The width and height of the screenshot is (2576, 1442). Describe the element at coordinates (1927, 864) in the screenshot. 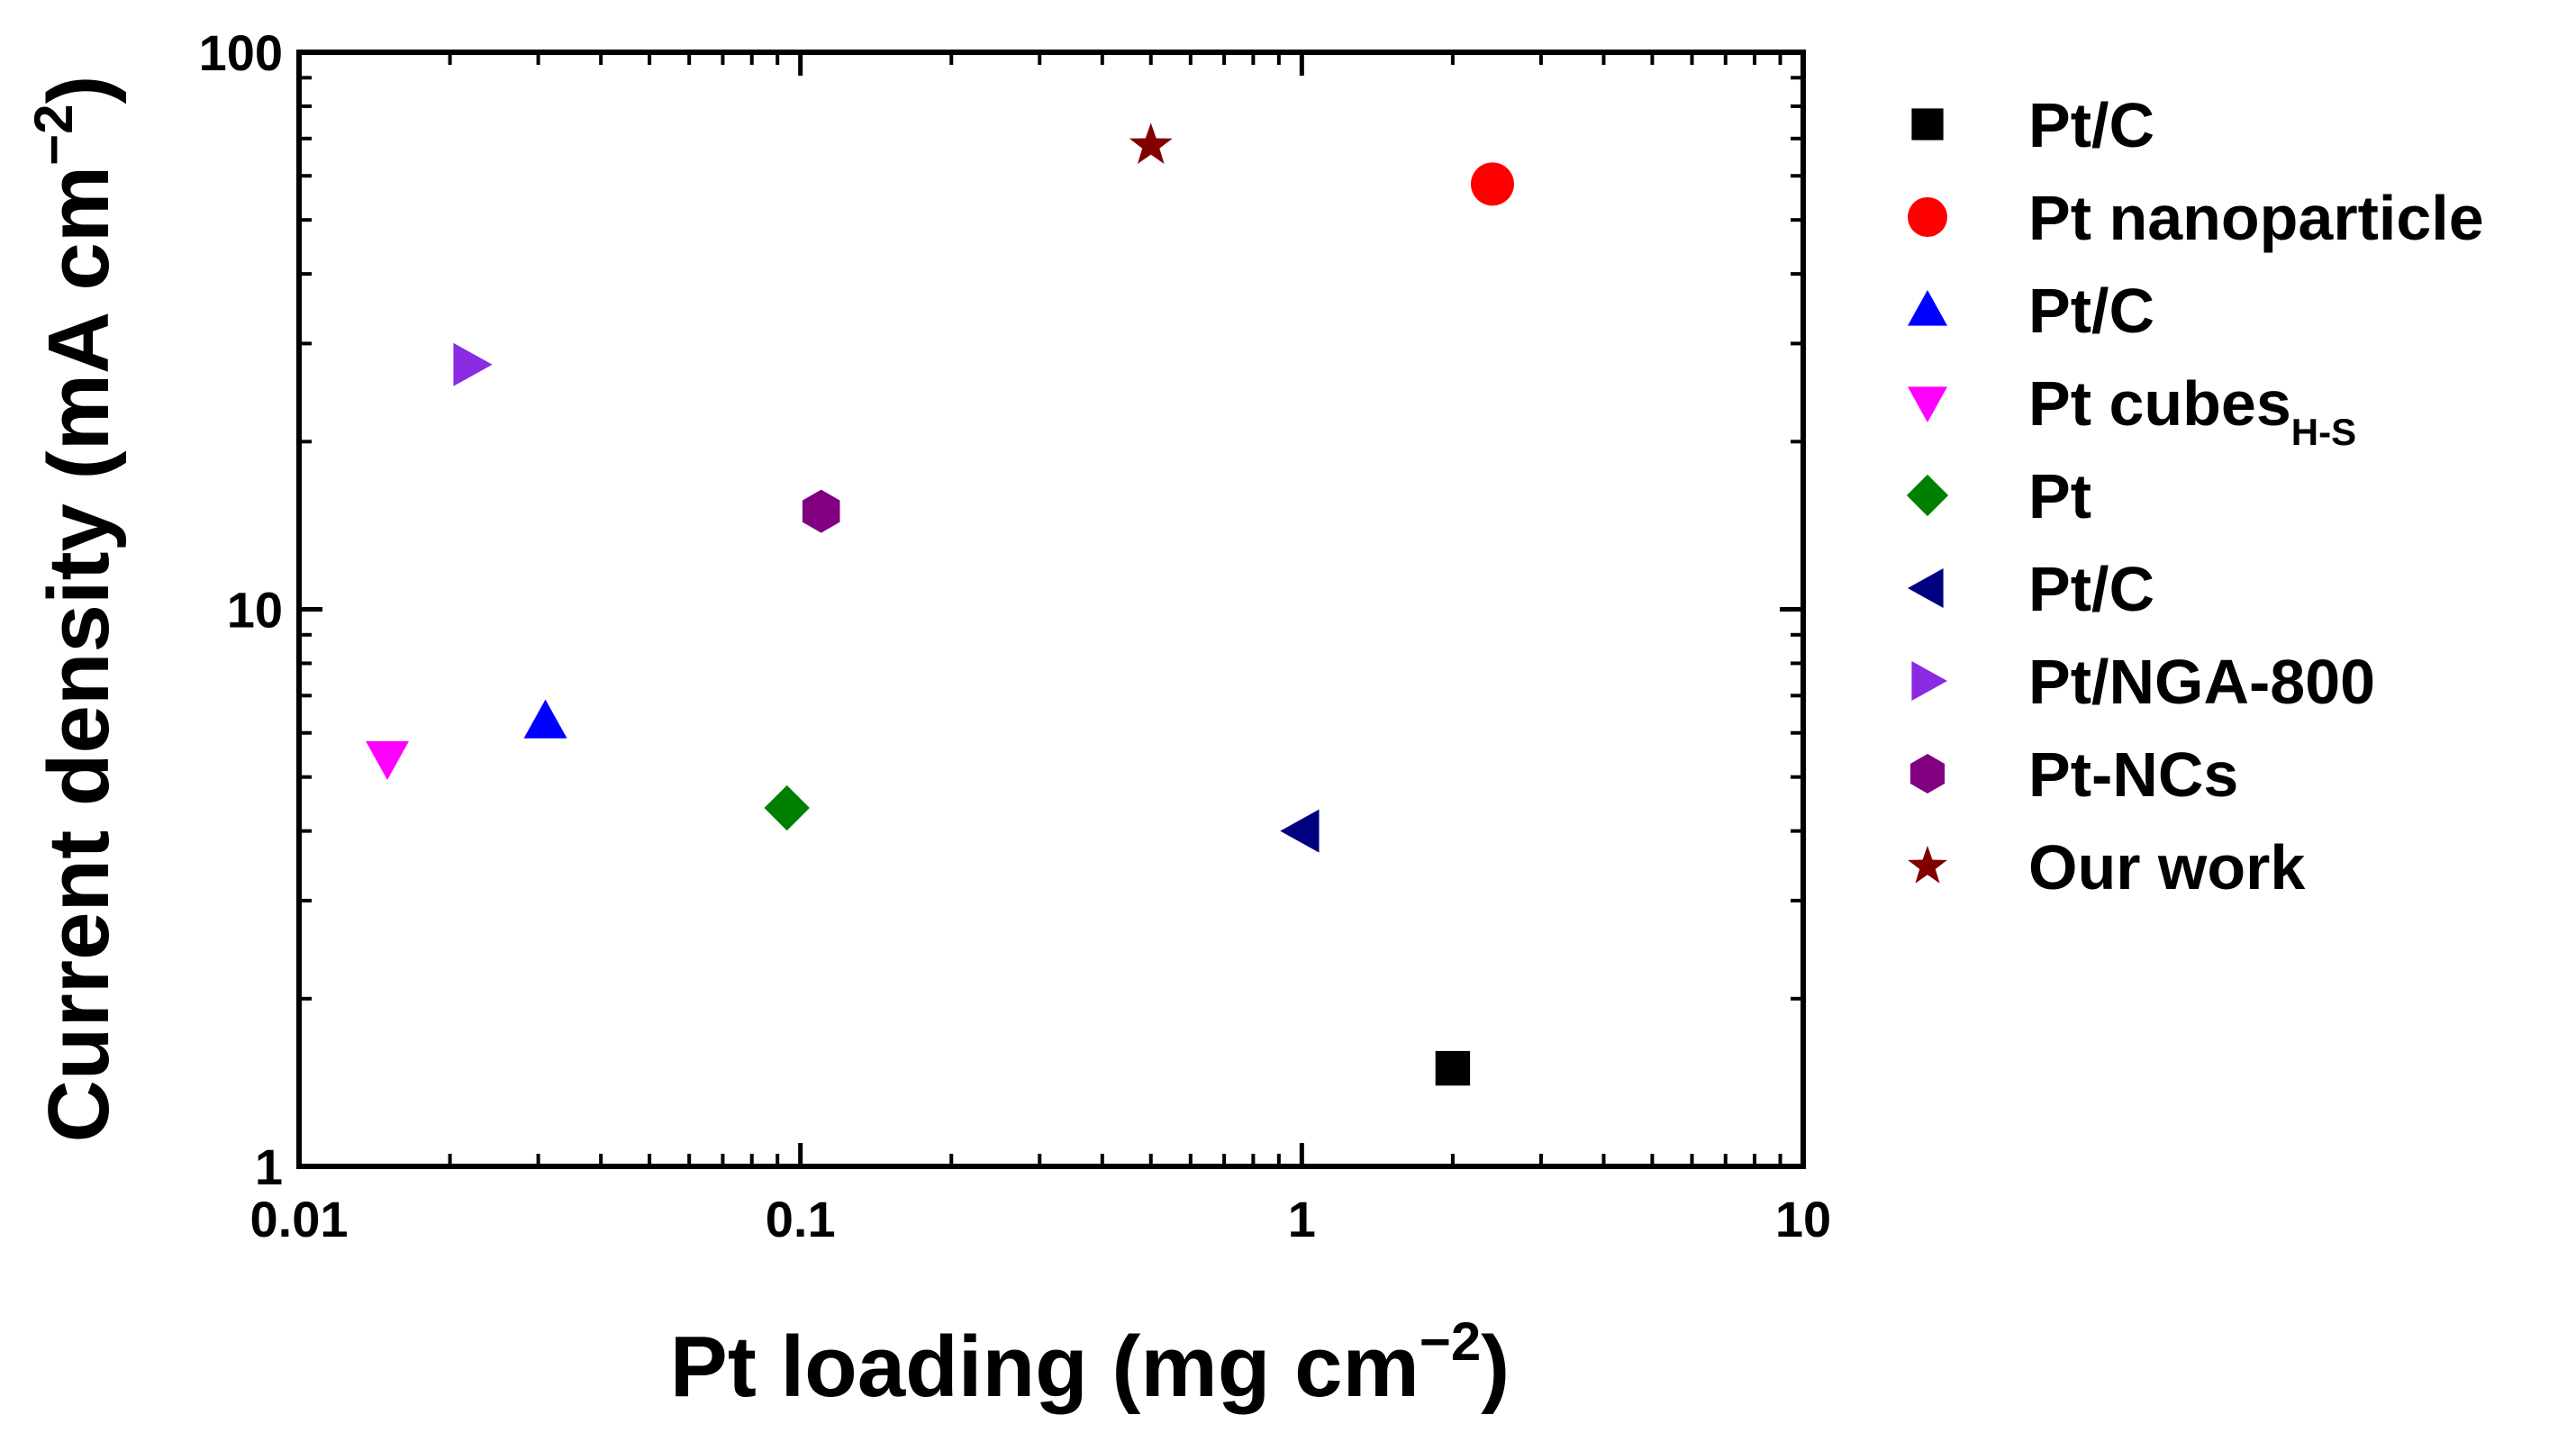

I see `legend-marker-star` at that location.